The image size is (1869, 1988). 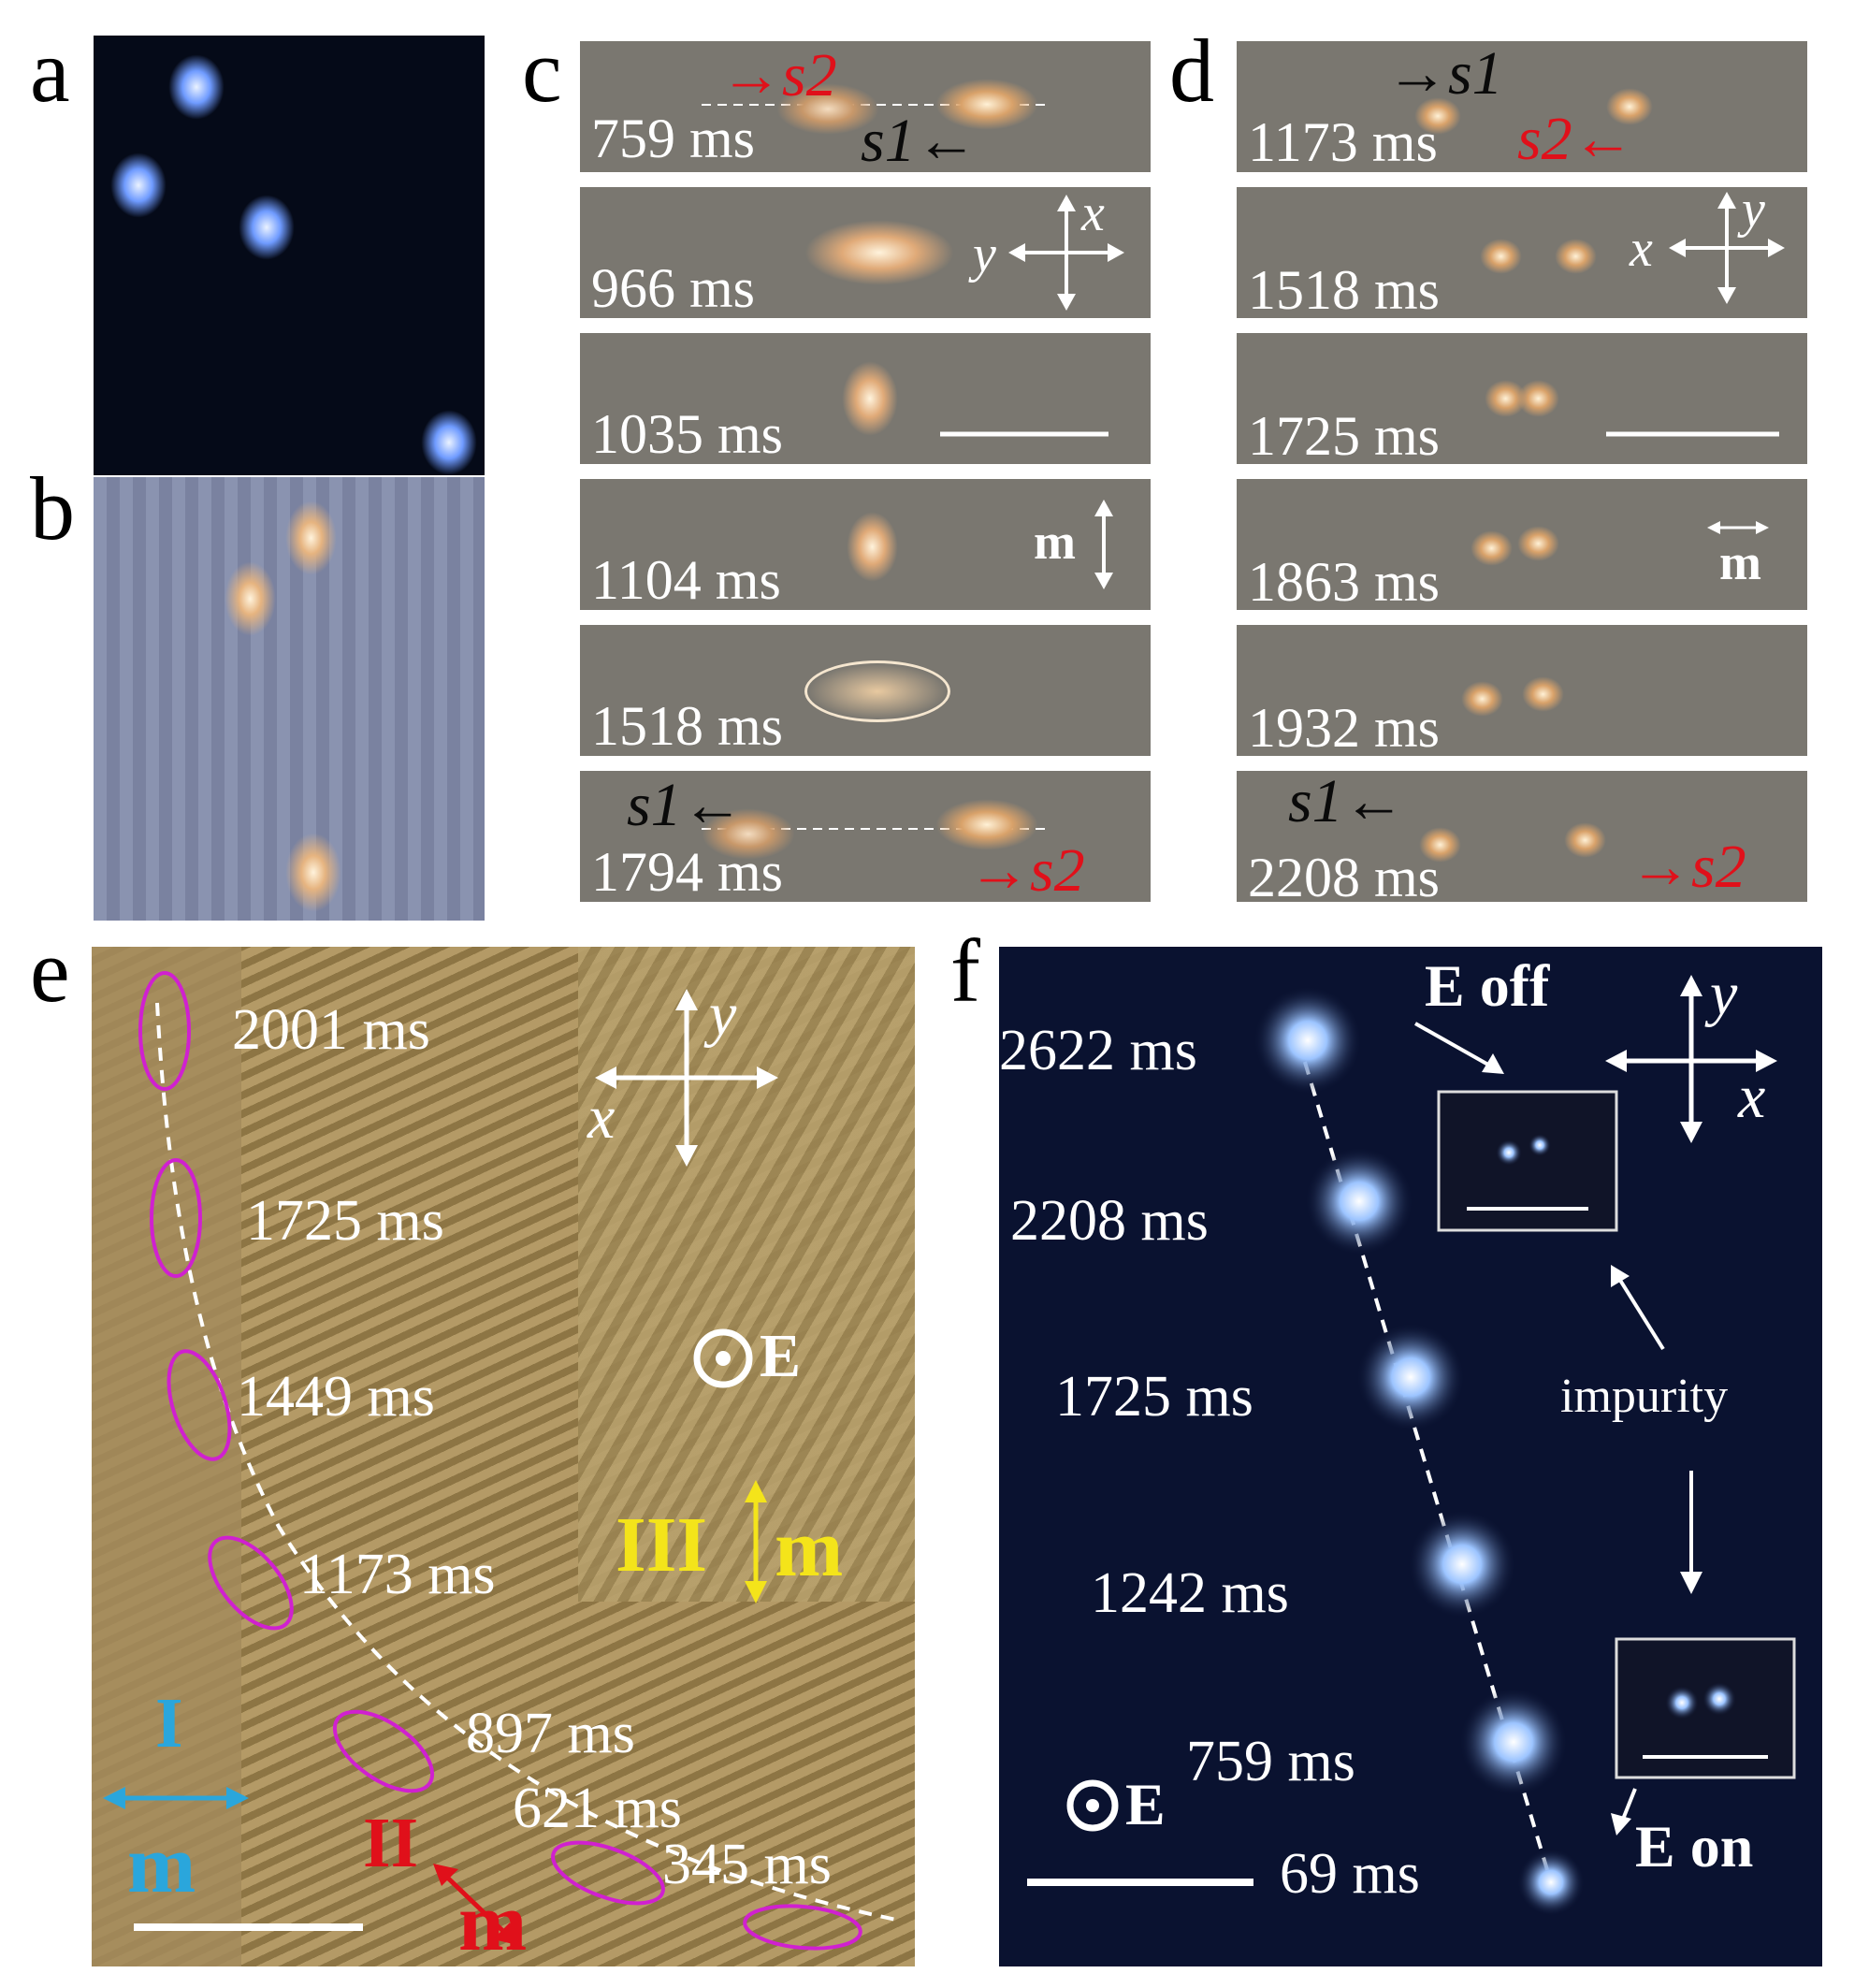 I want to click on frame-time: 1932 ms, so click(x=1344, y=726).